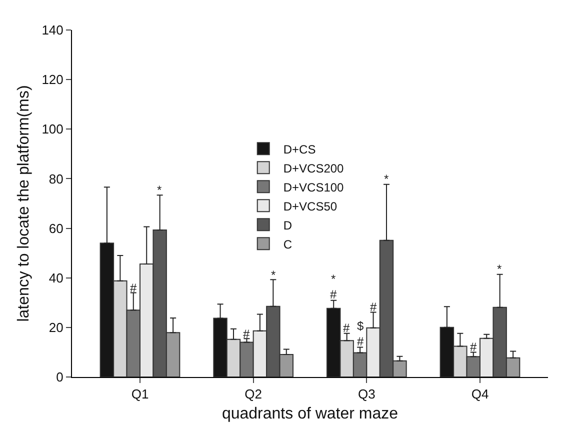  Describe the element at coordinates (386, 179) in the screenshot. I see `annotation: *` at that location.